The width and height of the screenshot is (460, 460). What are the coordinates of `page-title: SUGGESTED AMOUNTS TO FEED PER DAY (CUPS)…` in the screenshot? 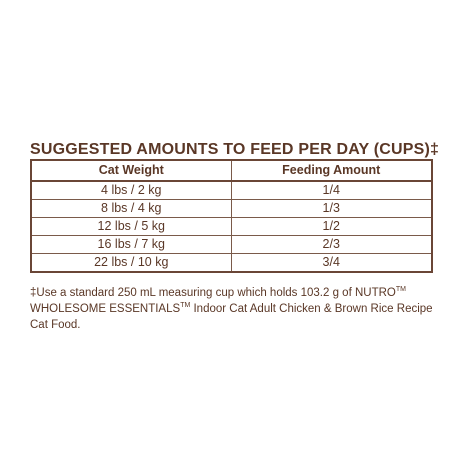 It's located at (235, 149).